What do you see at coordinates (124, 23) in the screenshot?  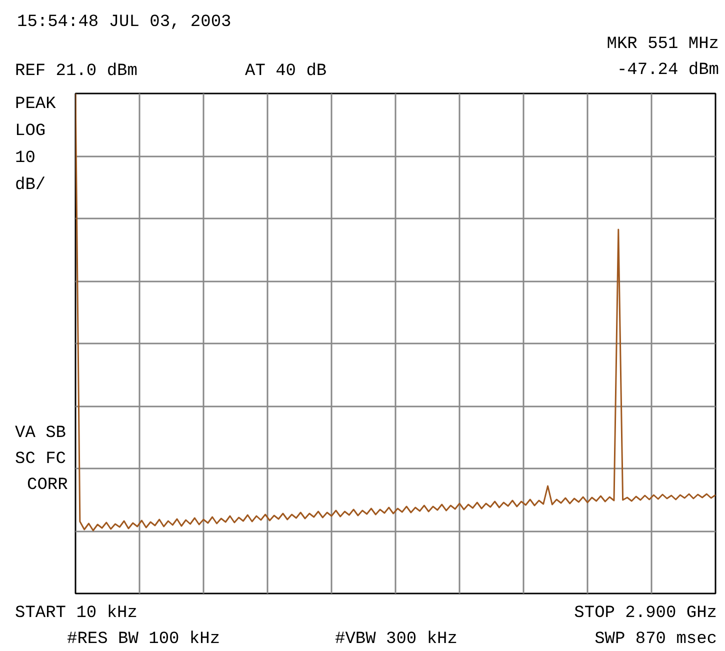 I see `text: 15:54:48 JUL 03, 2003` at bounding box center [124, 23].